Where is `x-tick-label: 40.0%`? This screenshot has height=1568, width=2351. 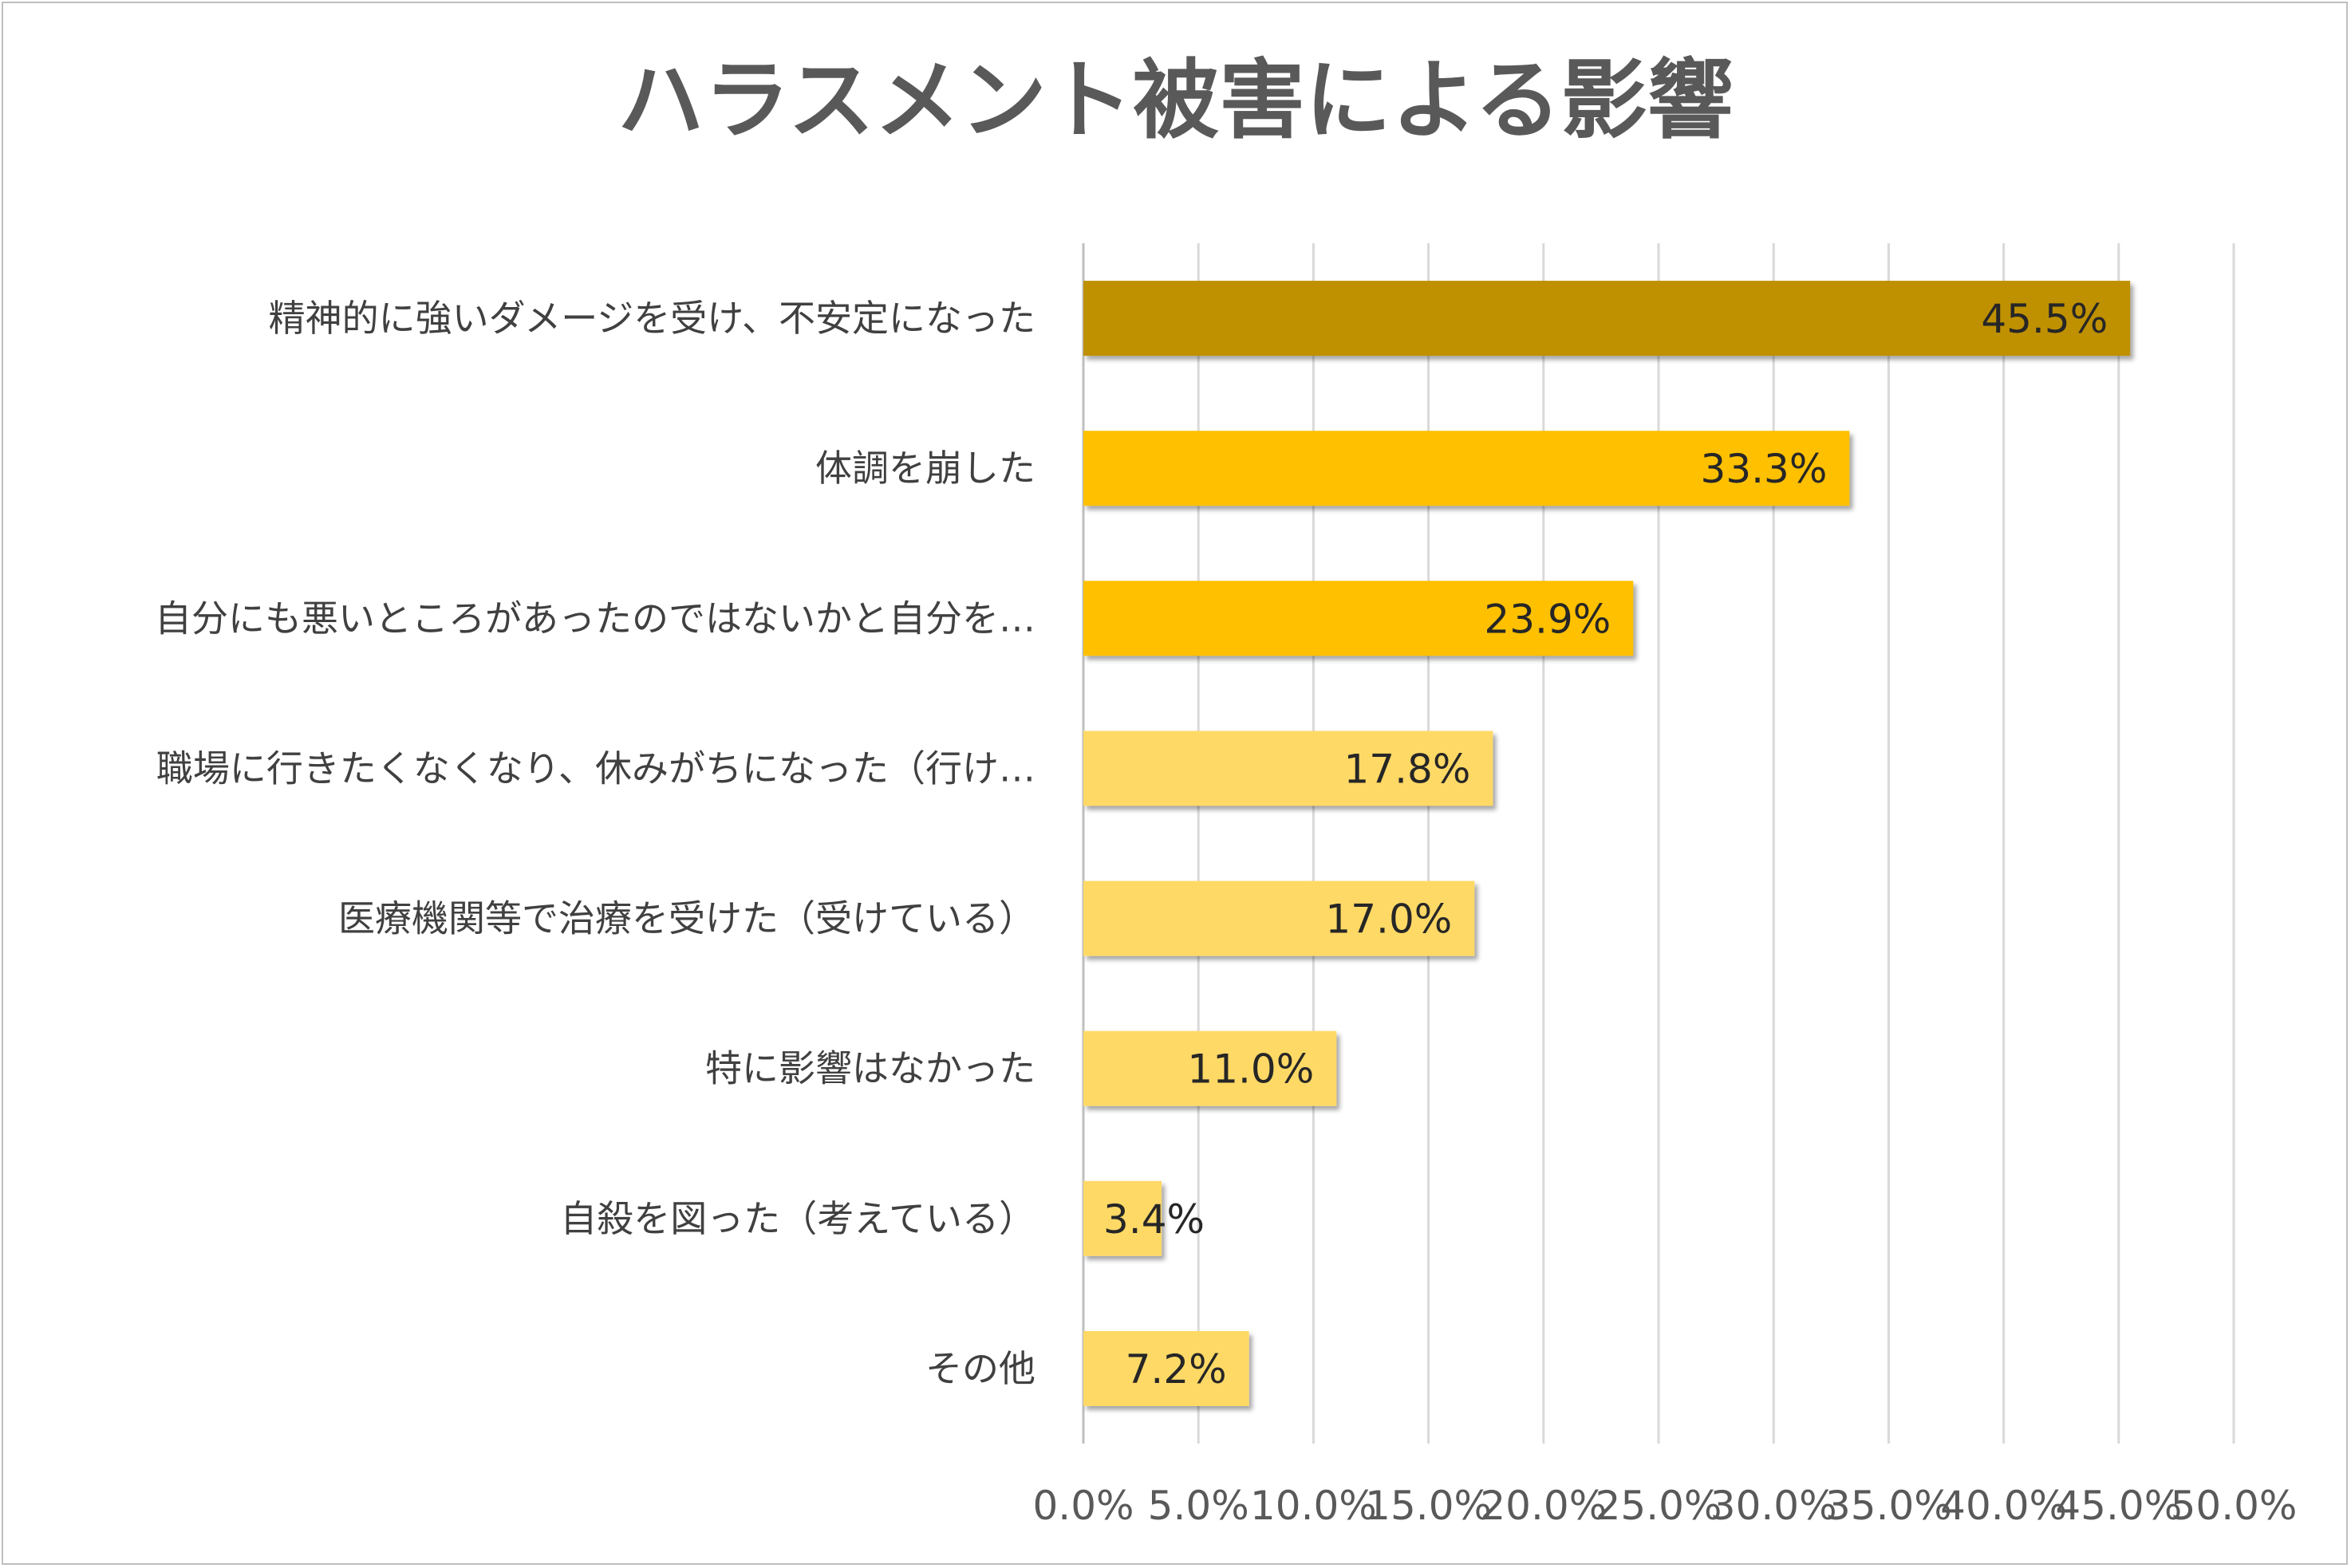
x-tick-label: 40.0% is located at coordinates (2003, 1506).